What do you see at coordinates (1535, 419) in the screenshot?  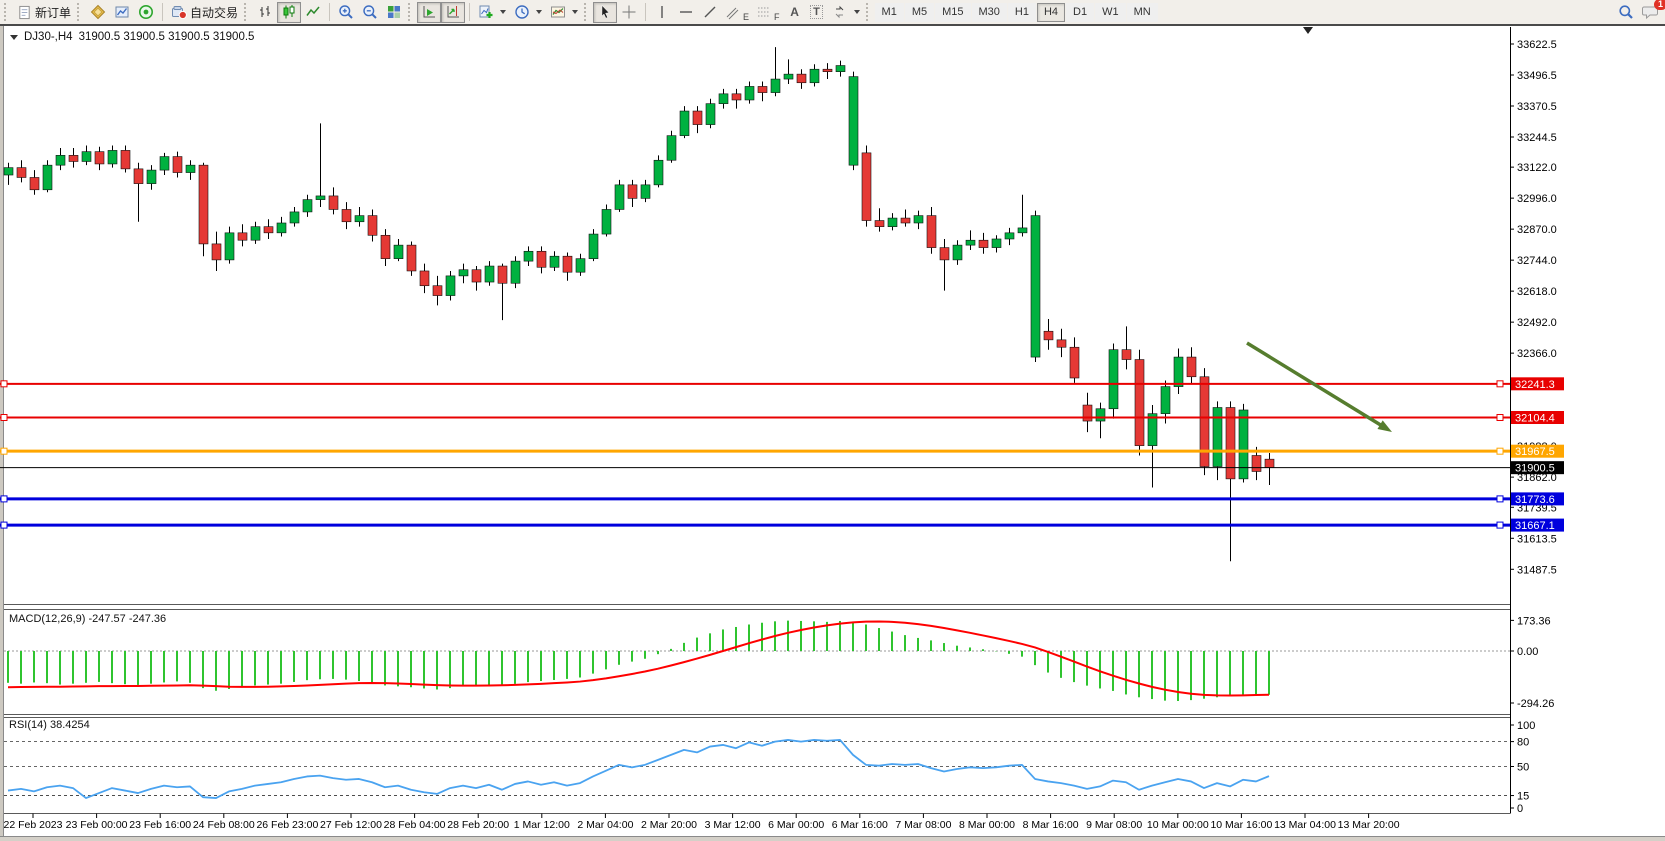 I see `level-price-badge-text: 32104.4` at bounding box center [1535, 419].